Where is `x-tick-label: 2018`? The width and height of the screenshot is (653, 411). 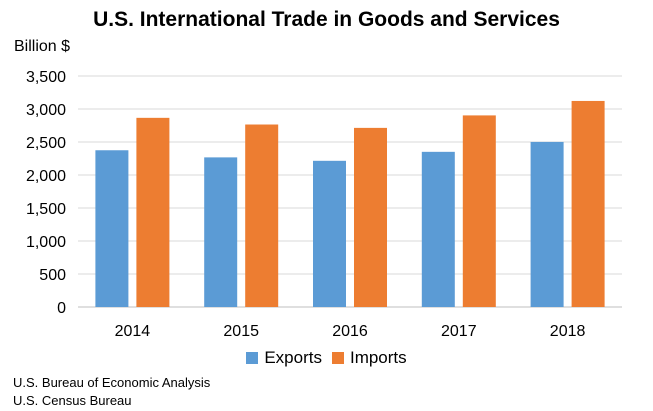 x-tick-label: 2018 is located at coordinates (568, 331).